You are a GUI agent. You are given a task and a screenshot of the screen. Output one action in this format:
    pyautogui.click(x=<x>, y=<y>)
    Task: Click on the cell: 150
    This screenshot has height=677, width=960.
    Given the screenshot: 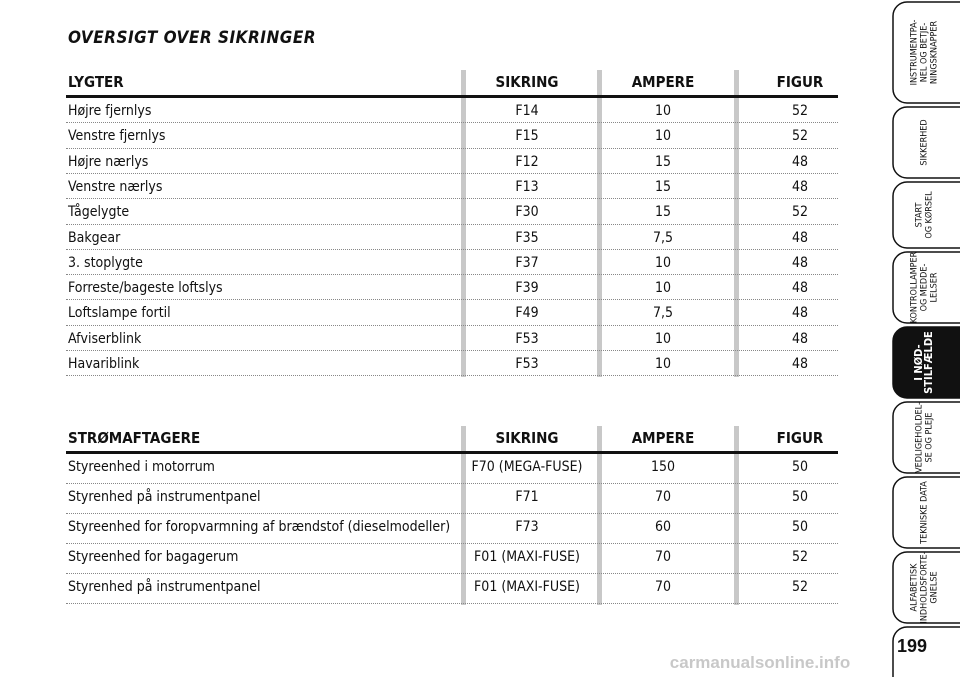 What is the action you would take?
    pyautogui.click(x=663, y=467)
    